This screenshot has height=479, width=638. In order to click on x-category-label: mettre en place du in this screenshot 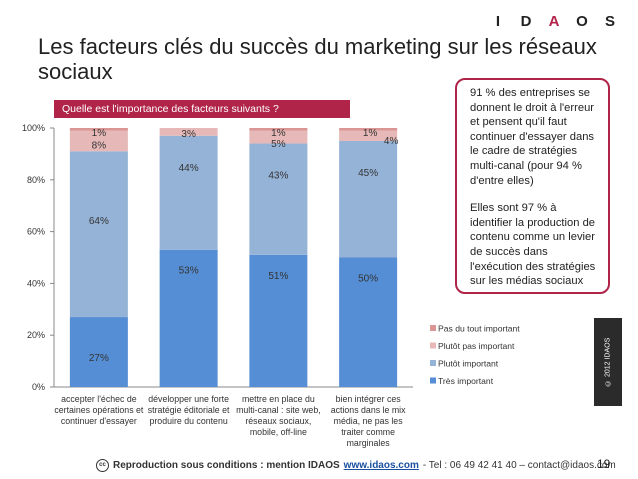, I will do `click(278, 399)`.